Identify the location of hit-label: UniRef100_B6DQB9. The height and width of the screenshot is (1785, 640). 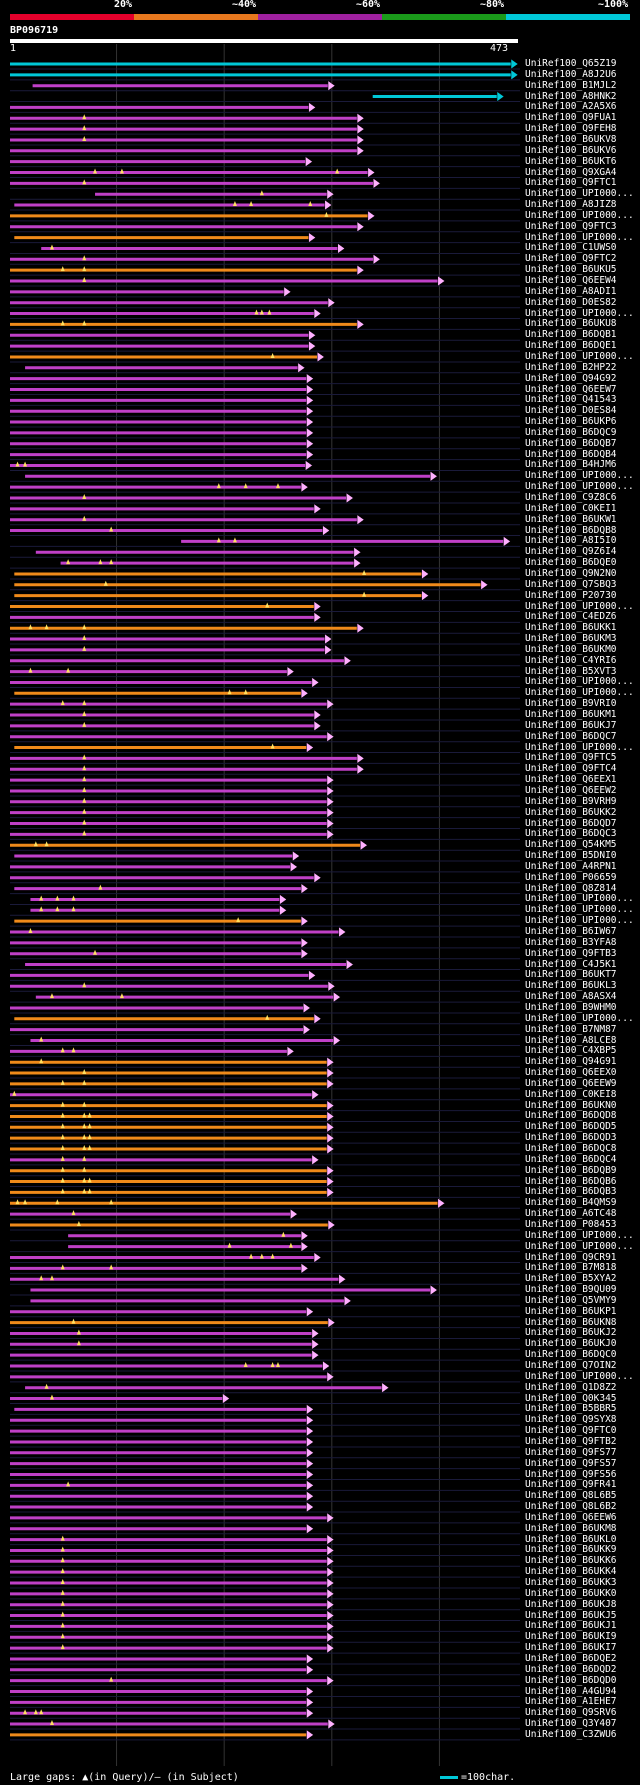
(571, 1170).